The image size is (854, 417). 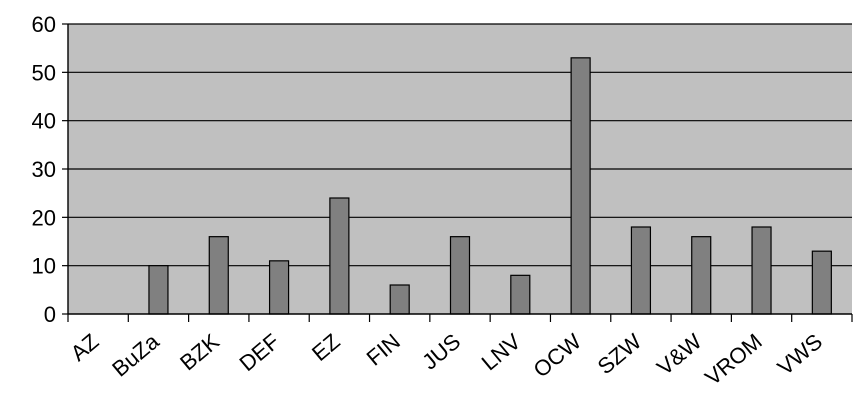 I want to click on x-category-label: V&W, so click(x=679, y=355).